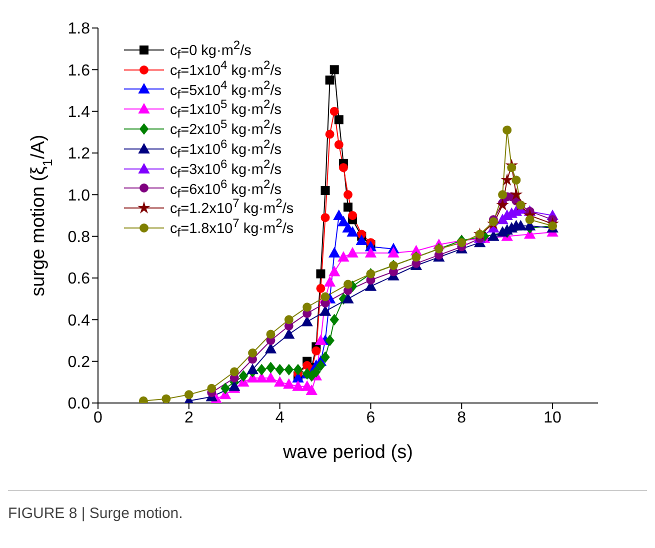 This screenshot has width=655, height=548. Describe the element at coordinates (79, 279) in the screenshot. I see `y-tick-label: 0.6` at that location.